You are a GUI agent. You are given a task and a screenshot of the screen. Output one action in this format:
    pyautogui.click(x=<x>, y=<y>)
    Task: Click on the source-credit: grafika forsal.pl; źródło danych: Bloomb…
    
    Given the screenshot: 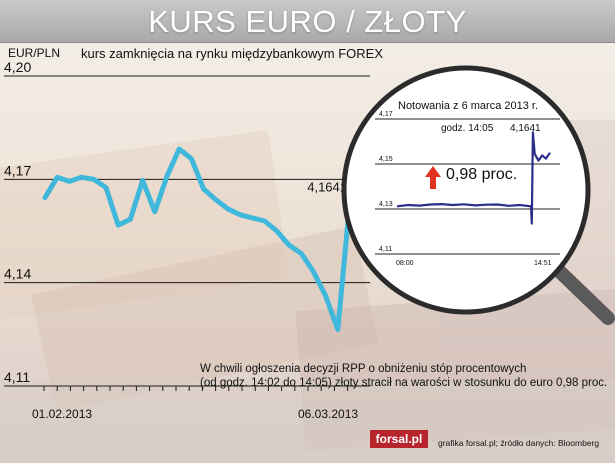 What is the action you would take?
    pyautogui.click(x=519, y=443)
    